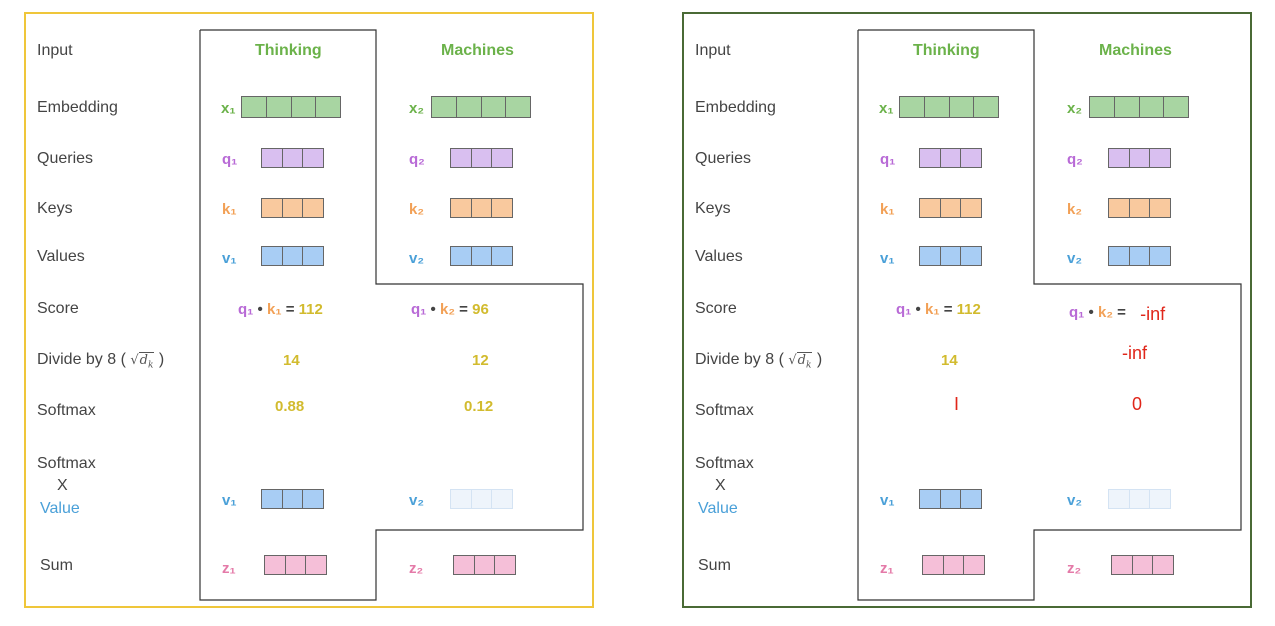 The image size is (1275, 626). I want to click on row-label-sum: Sum, so click(56, 565).